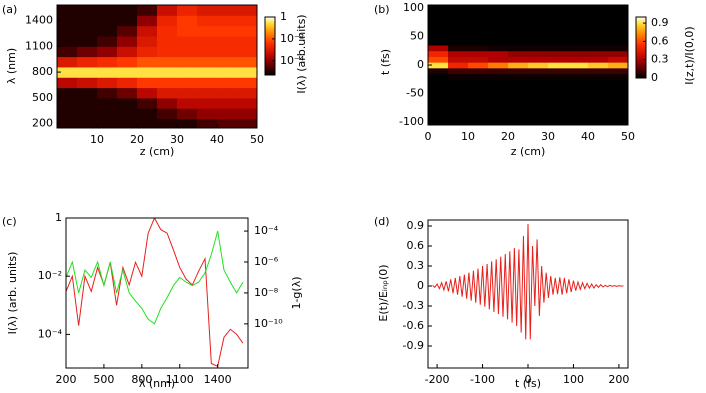  What do you see at coordinates (660, 59) in the screenshot?
I see `colorbar-tick-label: 0.3` at bounding box center [660, 59].